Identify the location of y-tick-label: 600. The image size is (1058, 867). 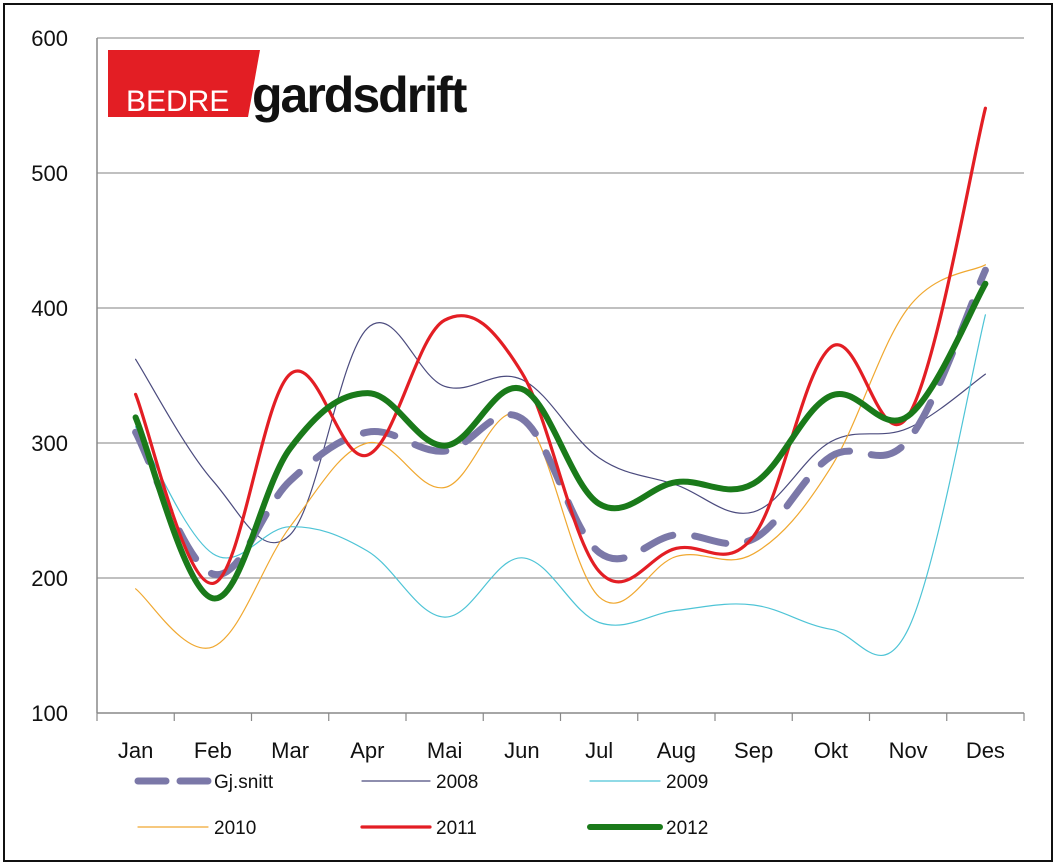
(49, 38).